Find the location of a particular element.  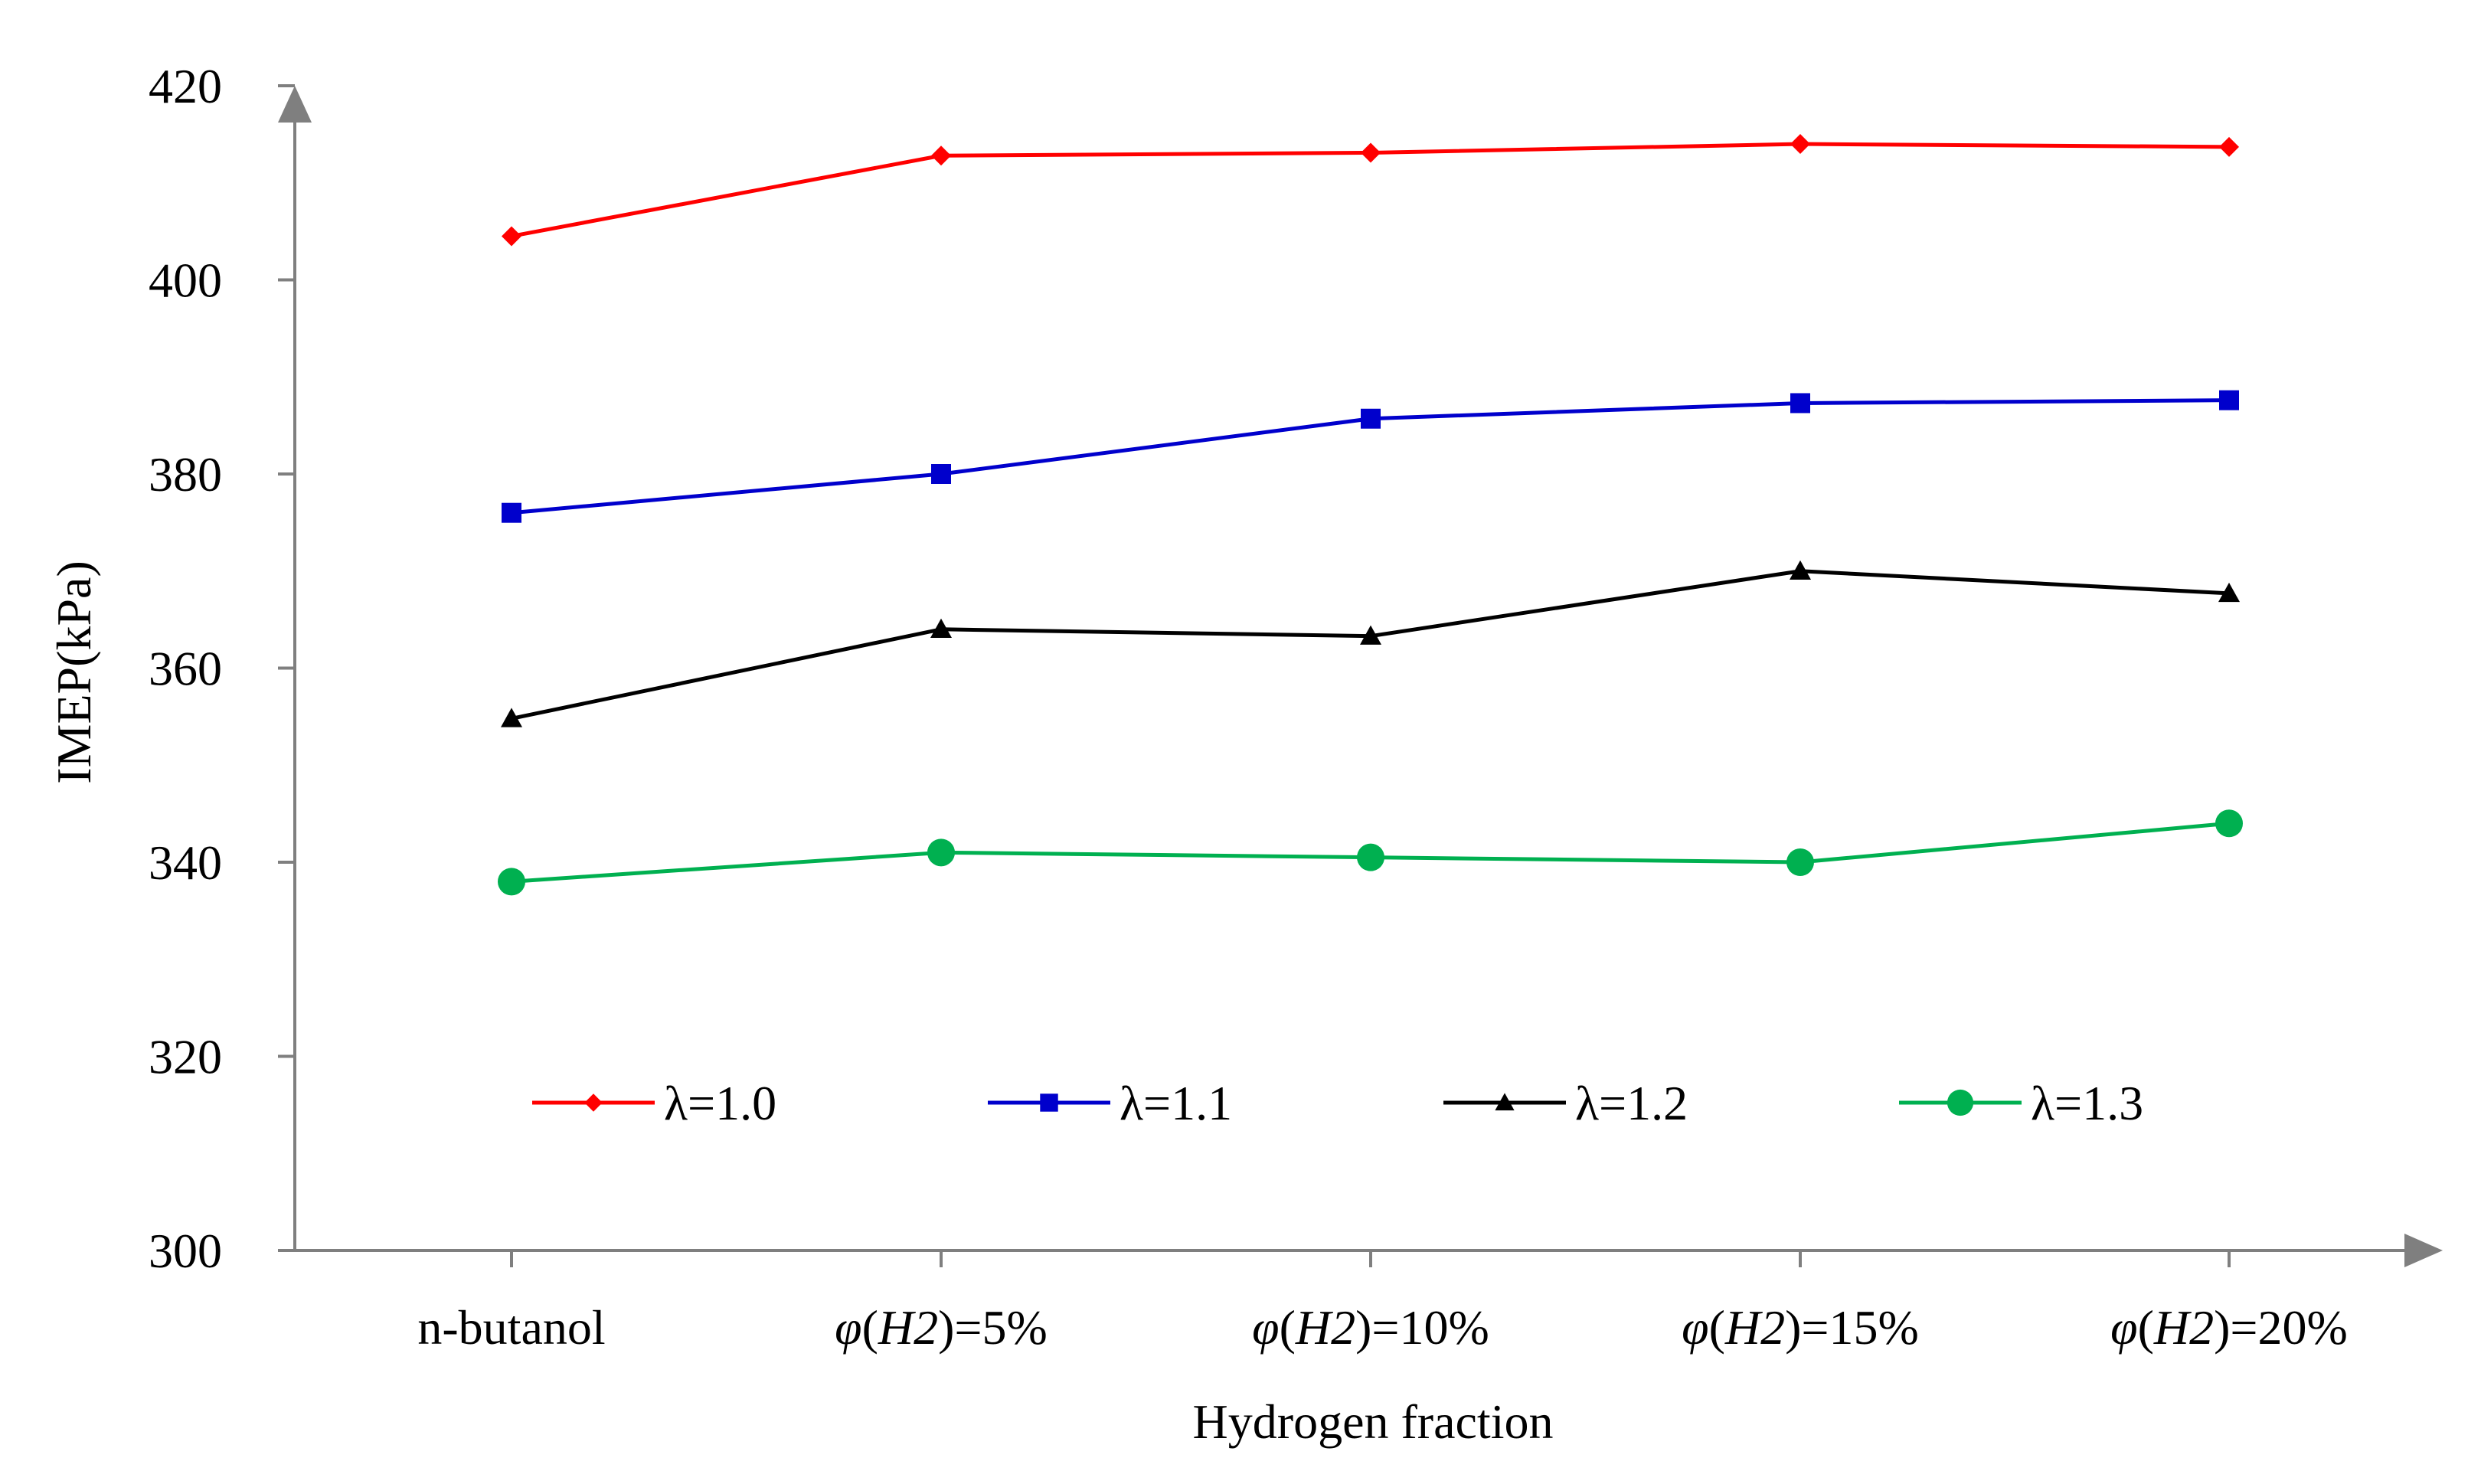

x-axis-label: Hydrogen fraction is located at coordinates (1373, 1421).